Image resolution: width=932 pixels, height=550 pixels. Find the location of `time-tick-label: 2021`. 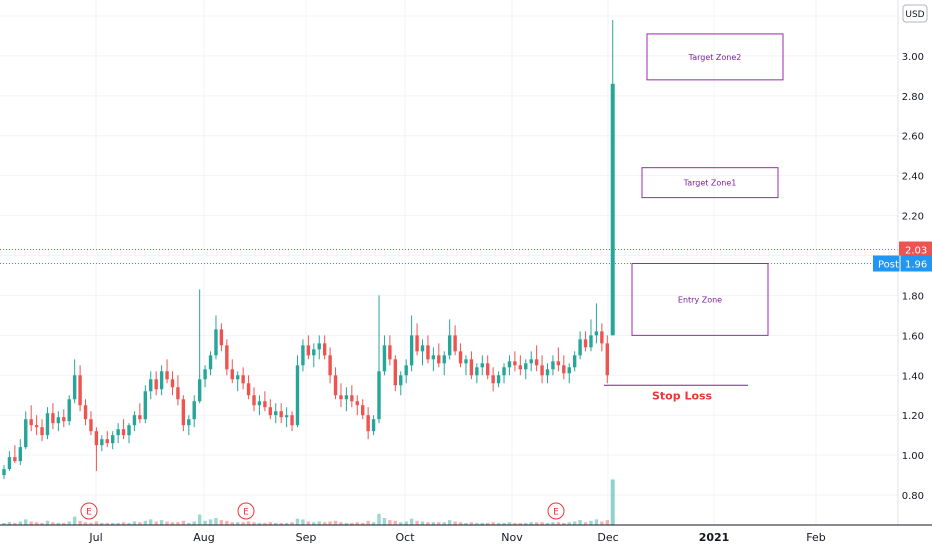

time-tick-label: 2021 is located at coordinates (714, 537).